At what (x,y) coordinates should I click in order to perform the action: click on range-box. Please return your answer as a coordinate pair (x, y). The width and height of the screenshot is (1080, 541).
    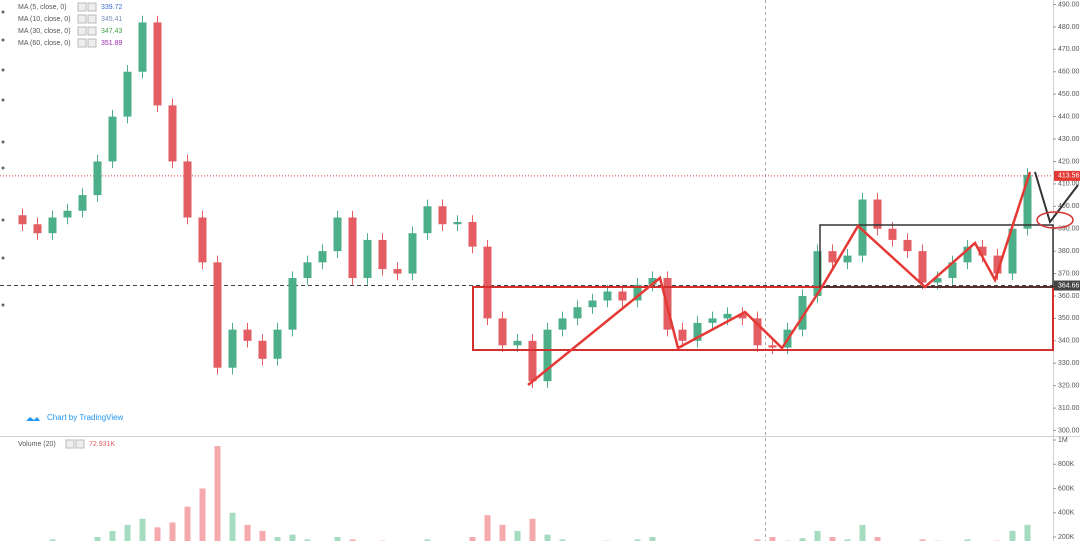
    Looking at the image, I should click on (763, 318).